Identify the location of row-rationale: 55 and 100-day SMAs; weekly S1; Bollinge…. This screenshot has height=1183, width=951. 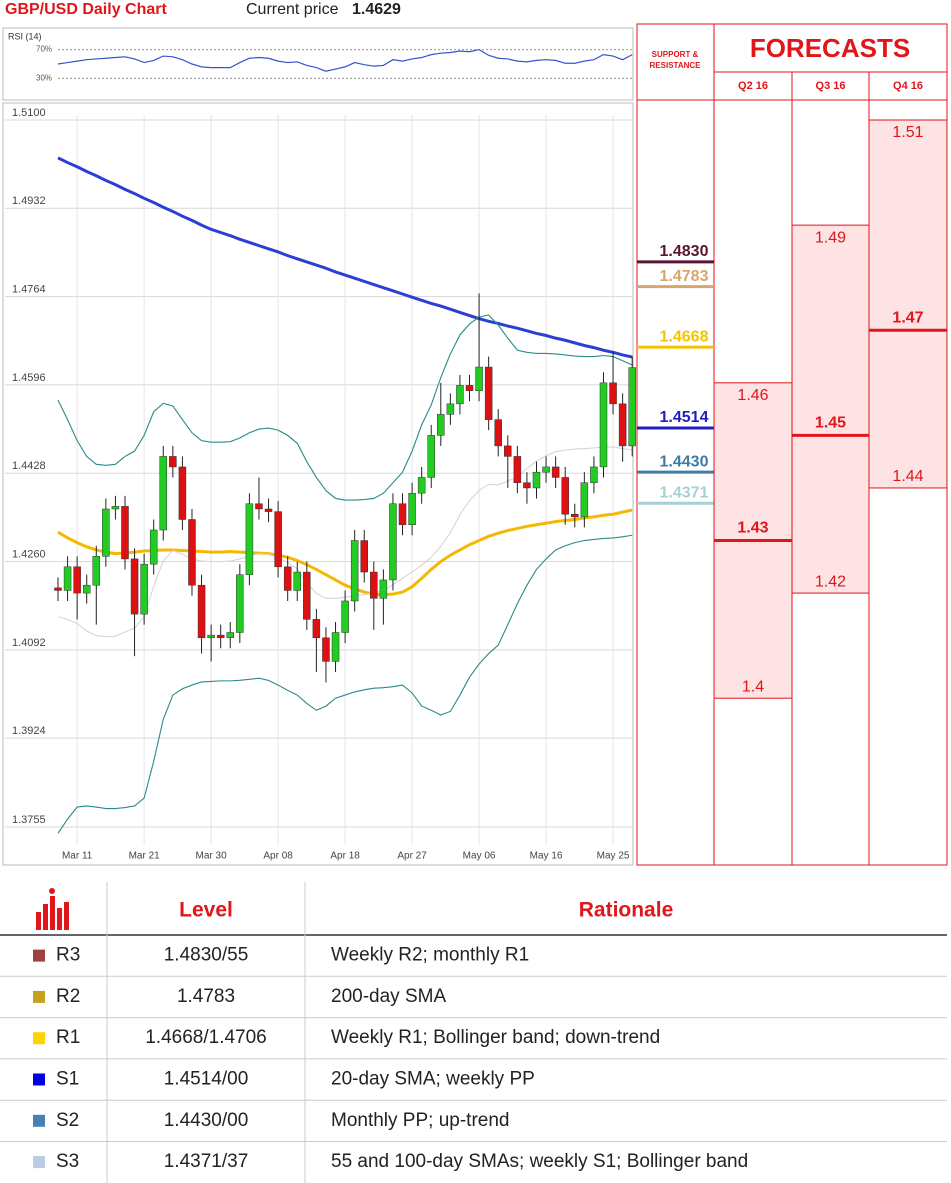
(539, 1161).